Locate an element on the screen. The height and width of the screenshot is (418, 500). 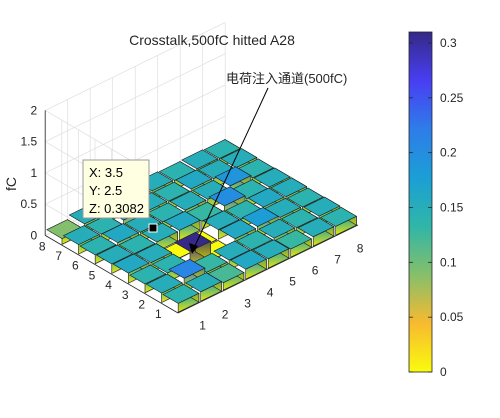
y-tick-label: 6 is located at coordinates (75, 266).